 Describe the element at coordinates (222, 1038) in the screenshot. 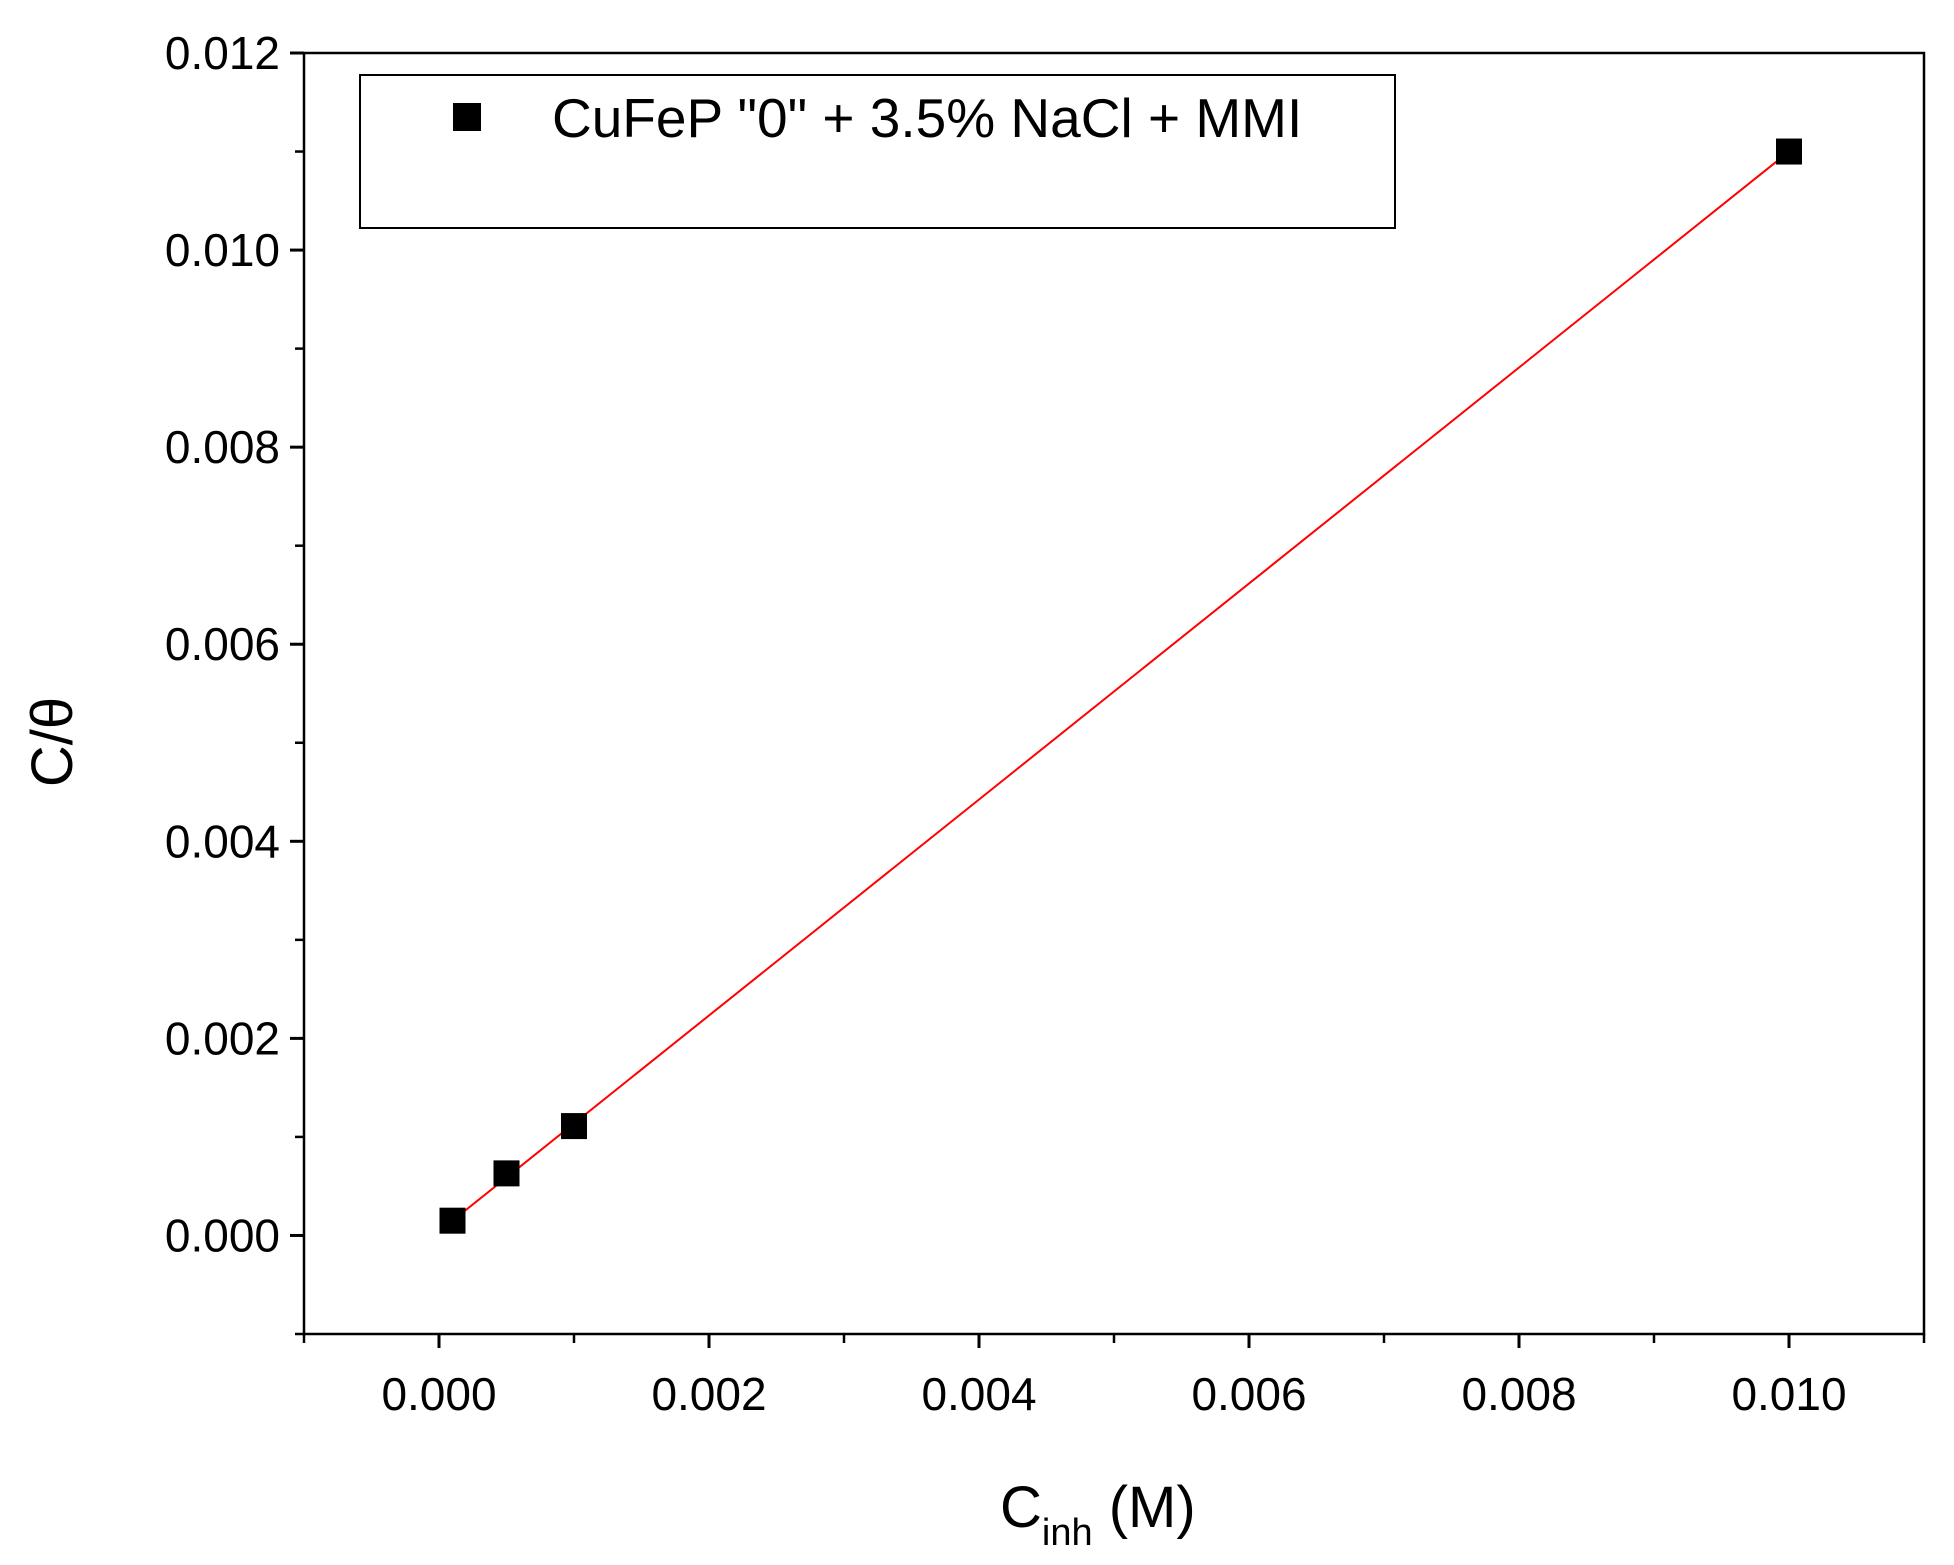

I see `y-tick-label-1: 0.002` at that location.